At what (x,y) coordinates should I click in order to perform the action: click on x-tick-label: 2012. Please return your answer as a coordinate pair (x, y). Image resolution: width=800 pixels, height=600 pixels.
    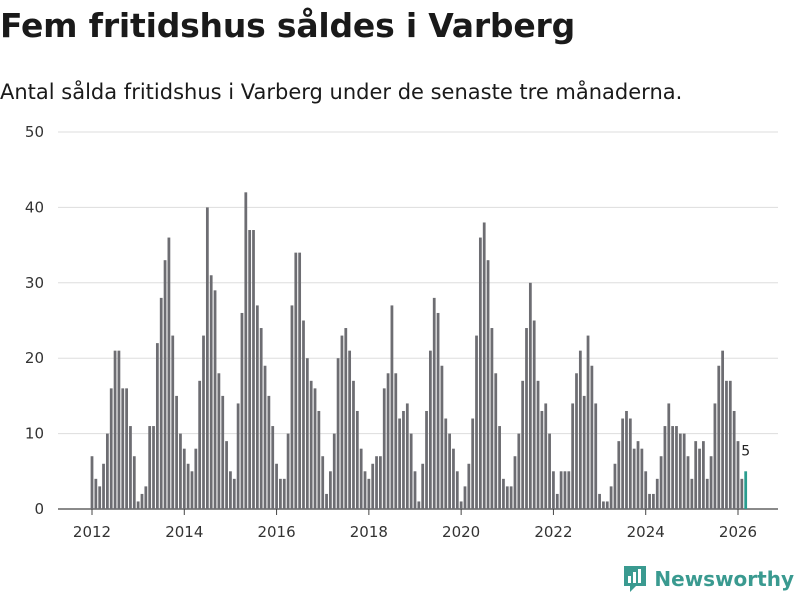
    Looking at the image, I should click on (92, 532).